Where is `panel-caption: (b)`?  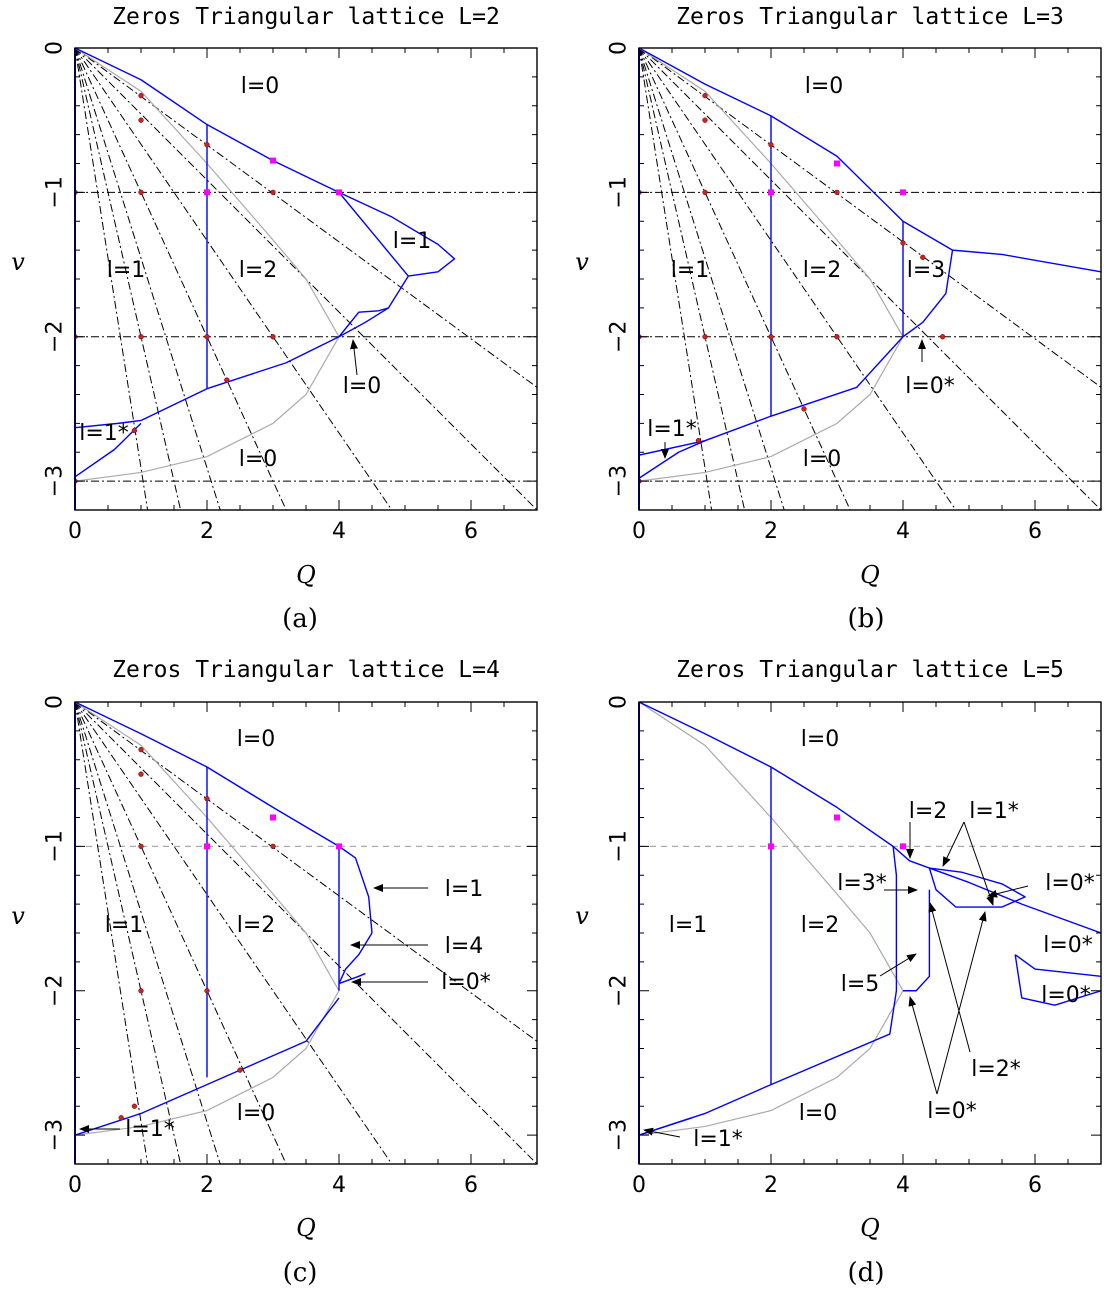 panel-caption: (b) is located at coordinates (866, 619).